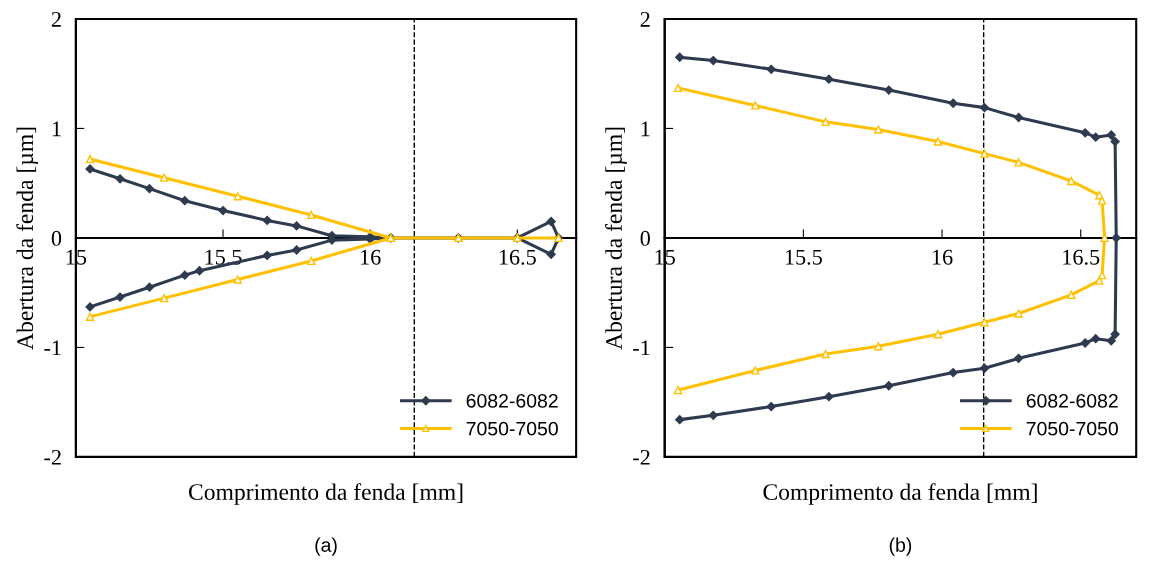 The image size is (1150, 574). Describe the element at coordinates (900, 546) in the screenshot. I see `text: (b)` at that location.